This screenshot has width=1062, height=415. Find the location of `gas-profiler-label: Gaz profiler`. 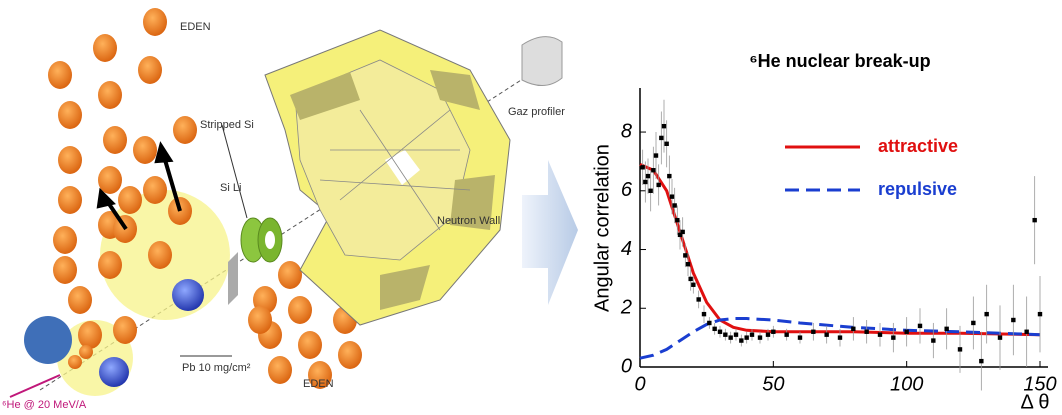

gas-profiler-label: Gaz profiler is located at coordinates (536, 112).